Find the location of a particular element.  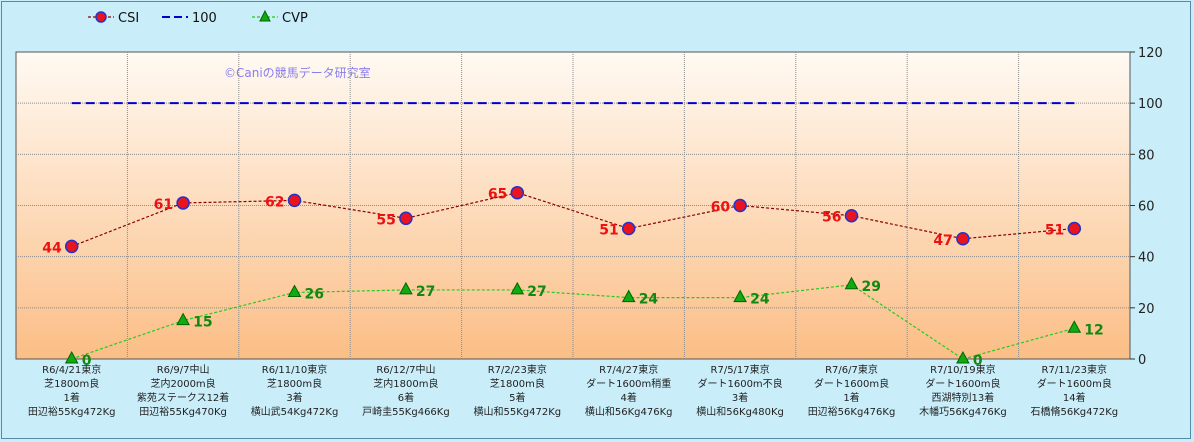

x-tick-label-line: 田辺裕55Kg472Kg is located at coordinates (72, 411).